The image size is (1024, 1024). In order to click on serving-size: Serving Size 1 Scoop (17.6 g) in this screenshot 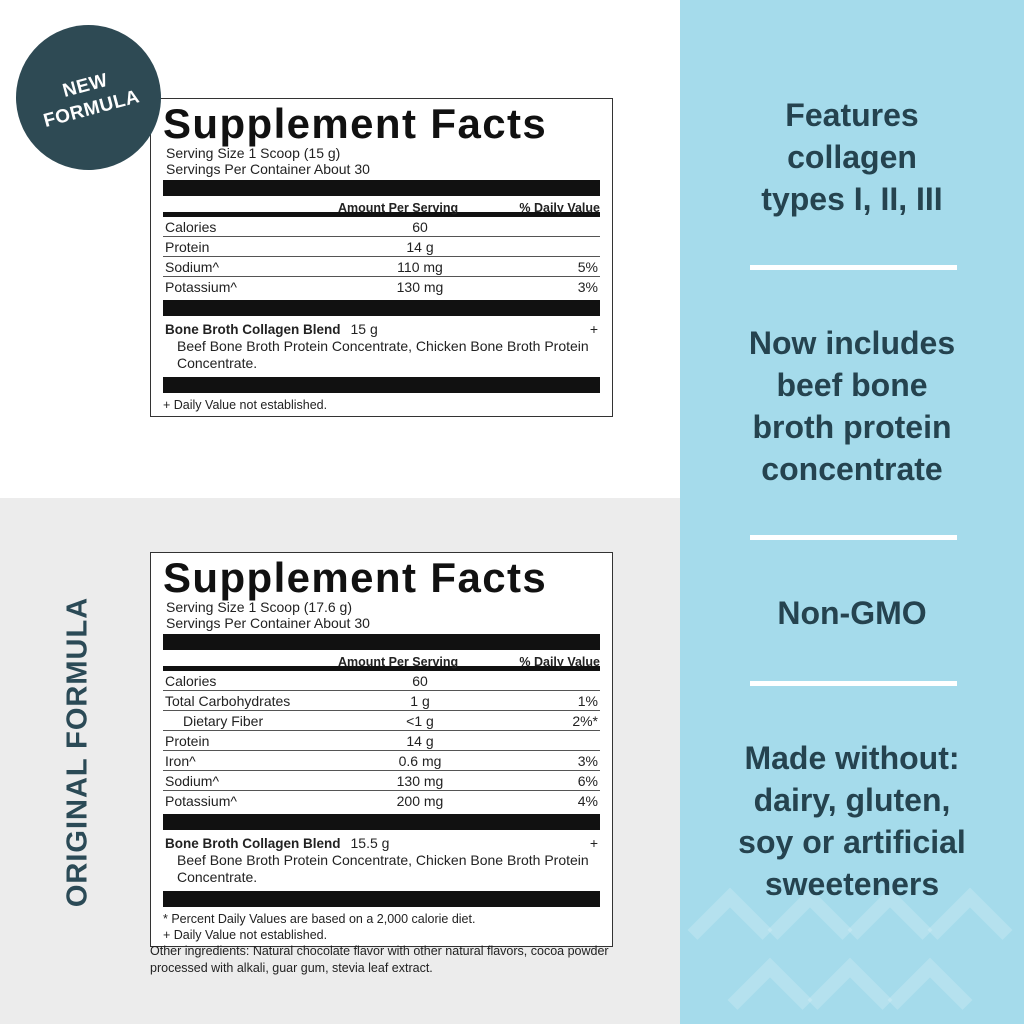, I will do `click(259, 607)`.